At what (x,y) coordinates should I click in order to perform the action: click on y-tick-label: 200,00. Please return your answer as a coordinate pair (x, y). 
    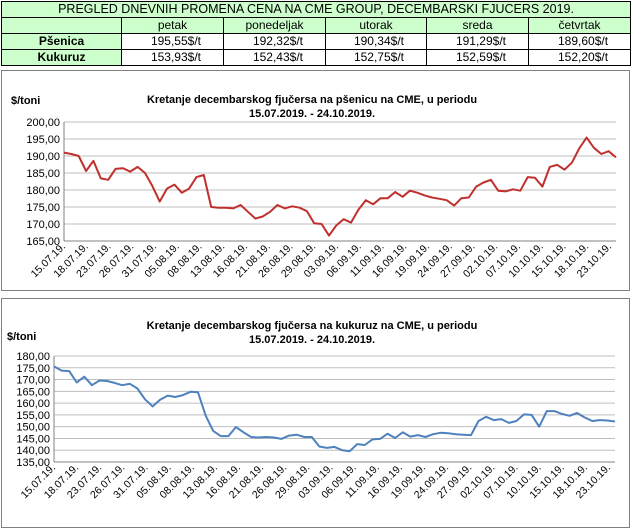
    Looking at the image, I should click on (43, 123).